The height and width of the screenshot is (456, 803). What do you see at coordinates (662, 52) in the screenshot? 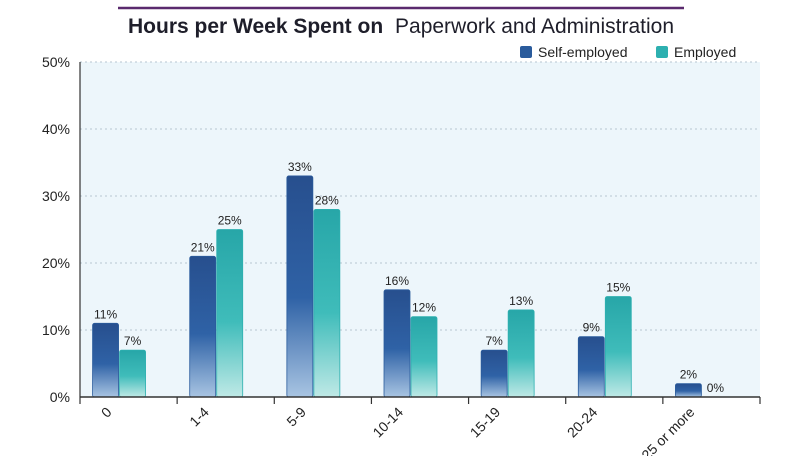
I see `legend-swatch-employed` at bounding box center [662, 52].